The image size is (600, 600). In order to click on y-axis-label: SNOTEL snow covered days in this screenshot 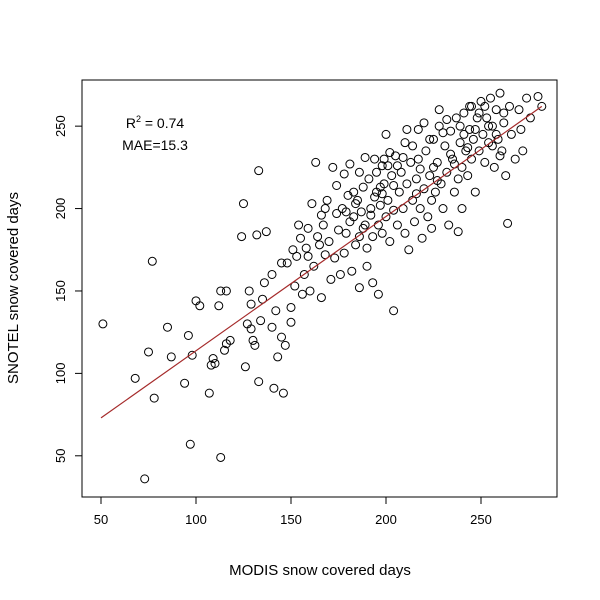, I will do `click(13, 288)`.